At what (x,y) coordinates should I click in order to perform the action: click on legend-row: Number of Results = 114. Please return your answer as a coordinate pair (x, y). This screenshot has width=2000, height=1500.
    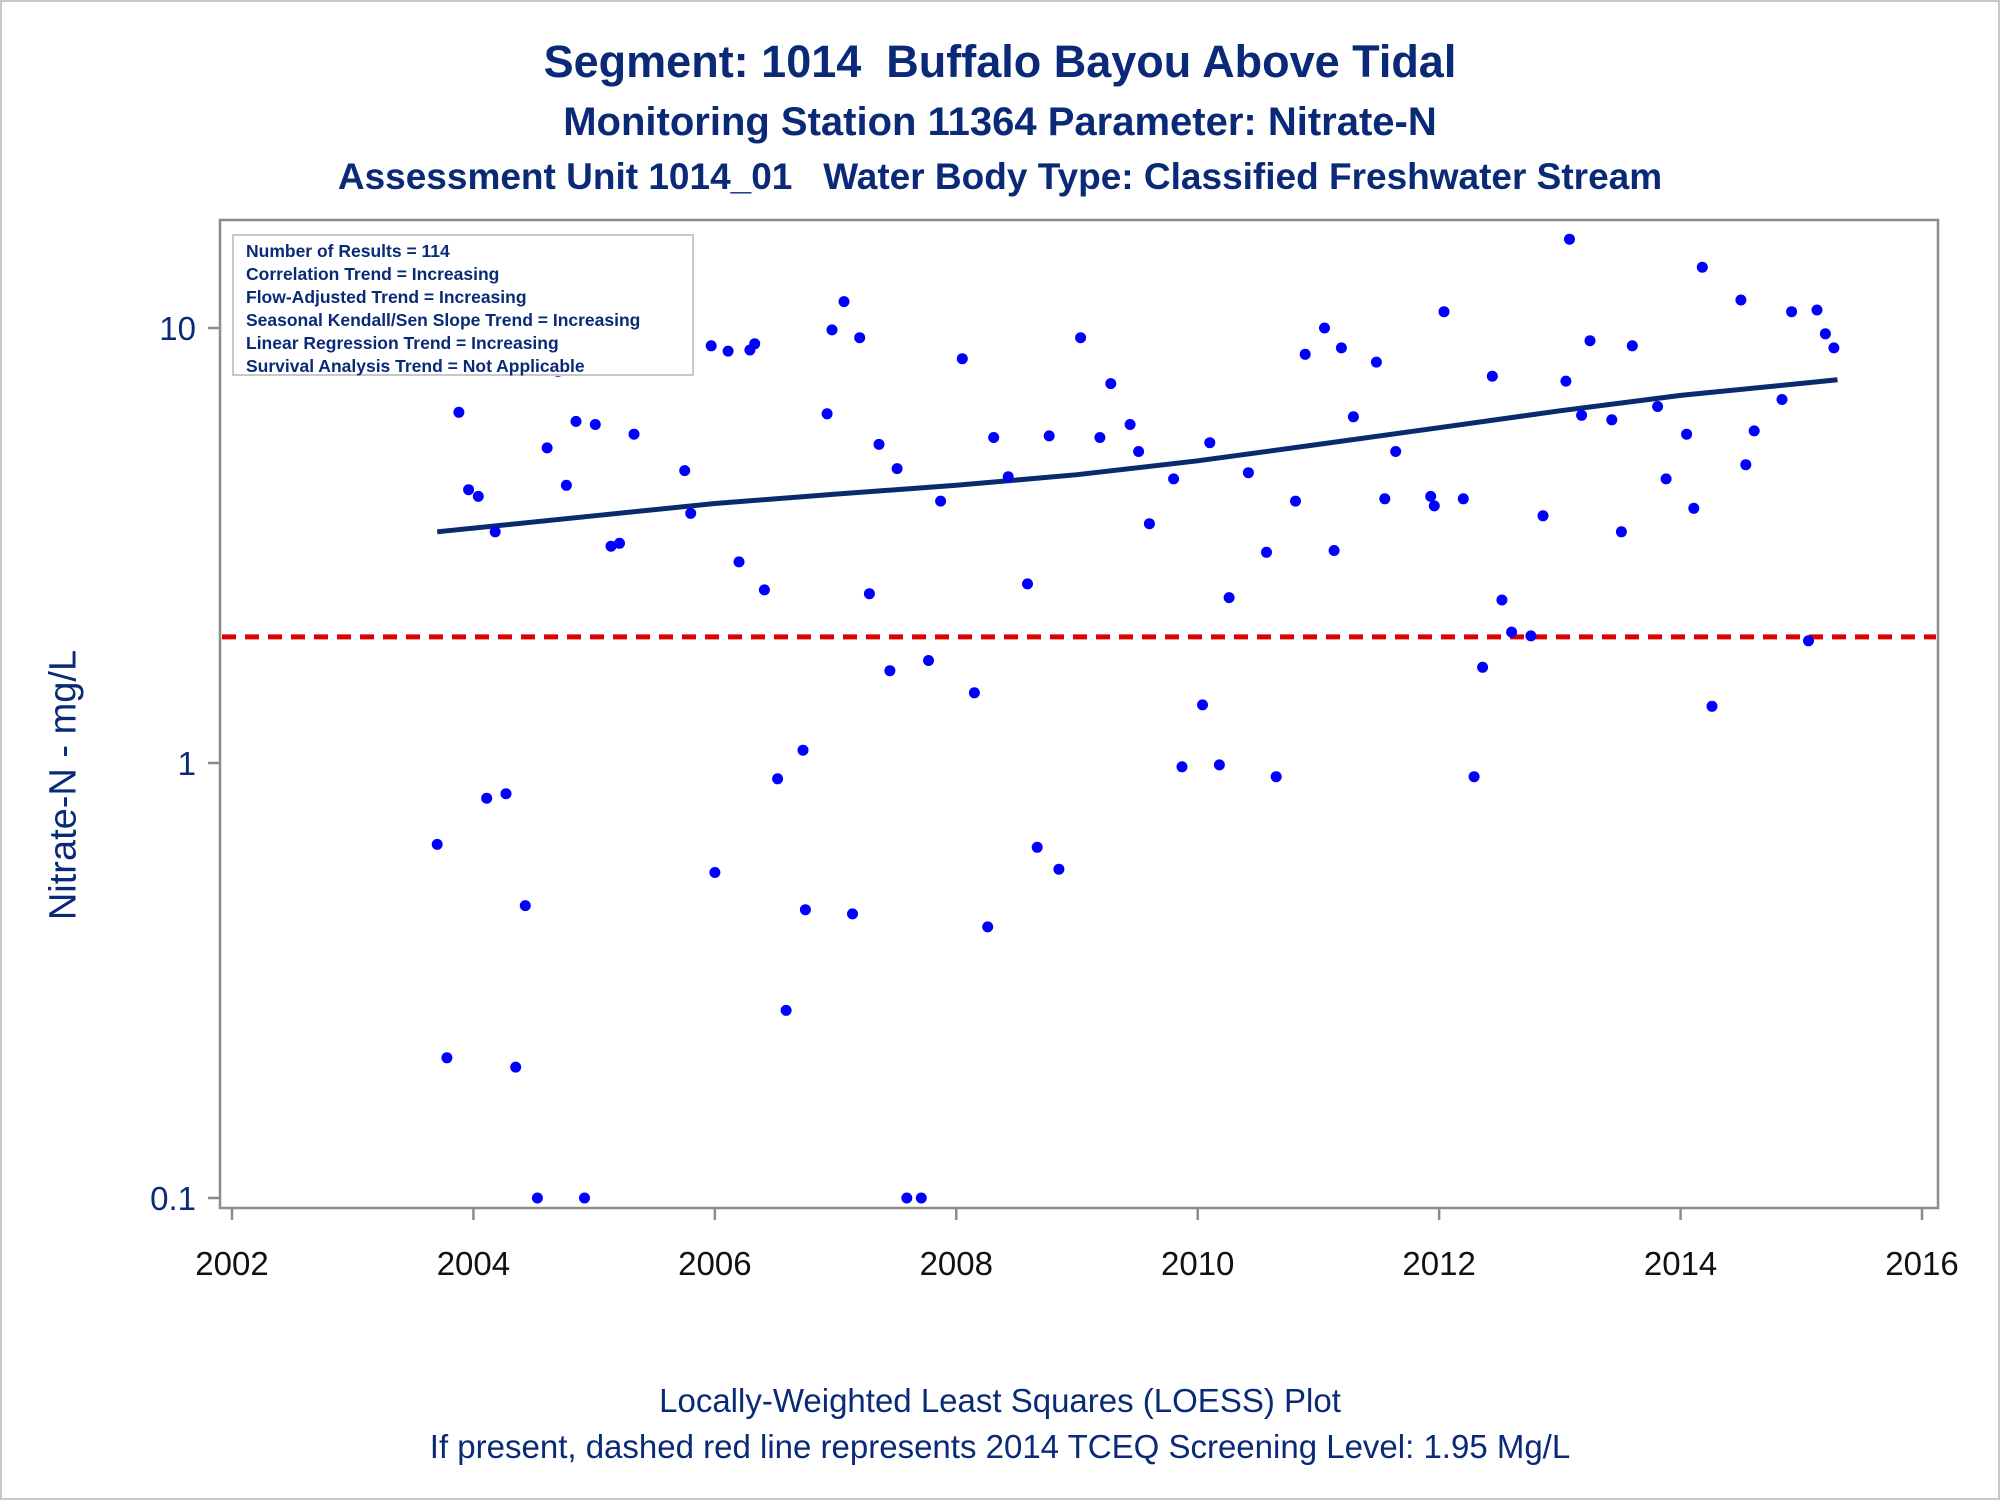
    Looking at the image, I should click on (348, 251).